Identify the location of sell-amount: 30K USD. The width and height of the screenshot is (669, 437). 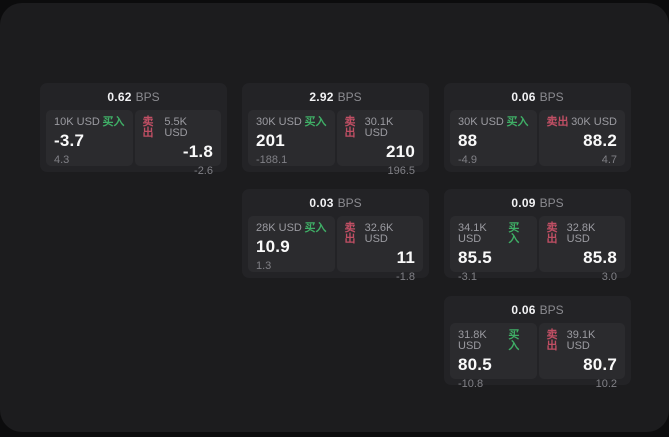
(594, 122).